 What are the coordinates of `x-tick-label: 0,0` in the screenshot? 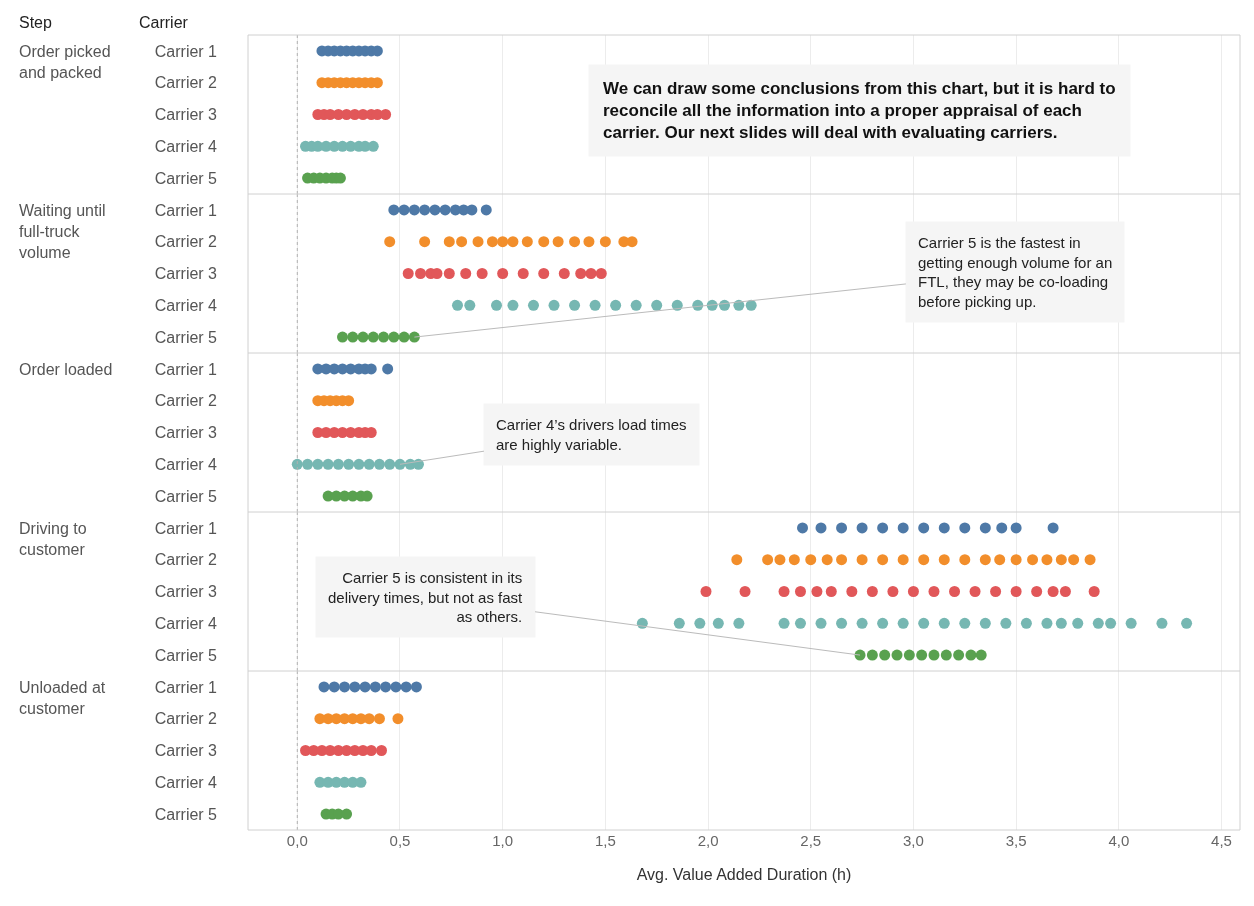 It's located at (297, 840).